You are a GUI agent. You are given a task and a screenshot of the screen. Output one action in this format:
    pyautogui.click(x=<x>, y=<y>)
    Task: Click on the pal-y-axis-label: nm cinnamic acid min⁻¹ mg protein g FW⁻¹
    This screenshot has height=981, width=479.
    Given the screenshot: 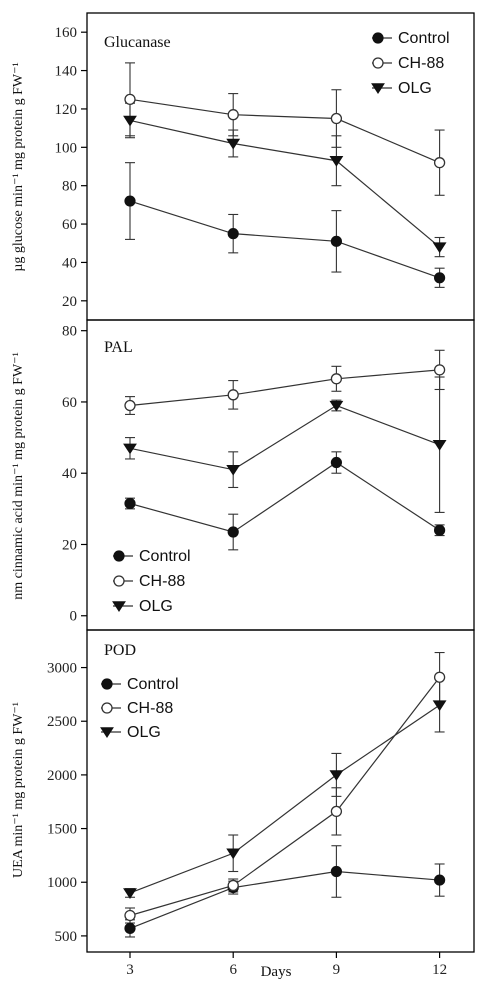 What is the action you would take?
    pyautogui.click(x=18, y=476)
    